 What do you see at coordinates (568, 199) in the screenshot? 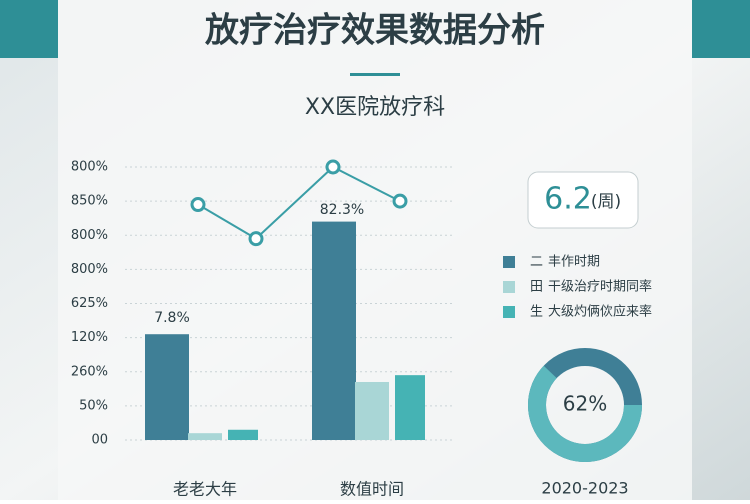
I see `kpi-value: 6.2` at bounding box center [568, 199].